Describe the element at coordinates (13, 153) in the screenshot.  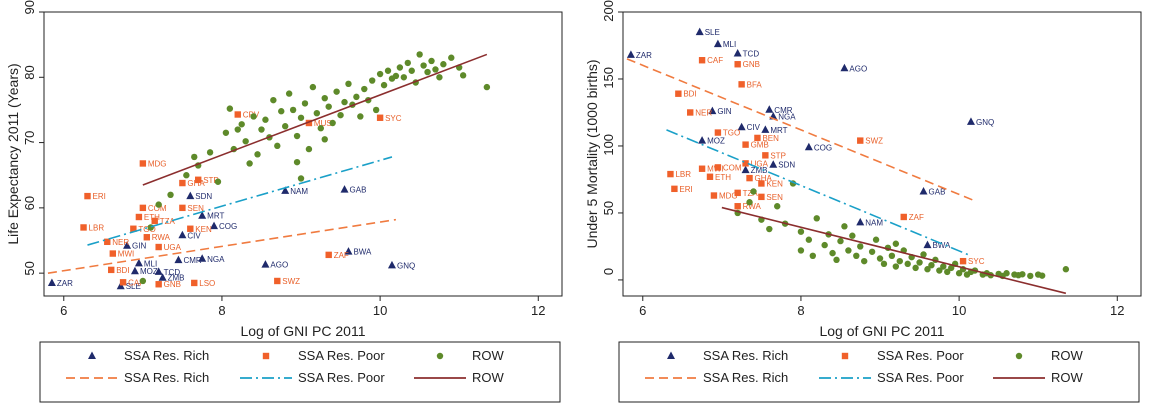
I see `y-axis-title: Life Expectancy 2011 (Years)` at that location.